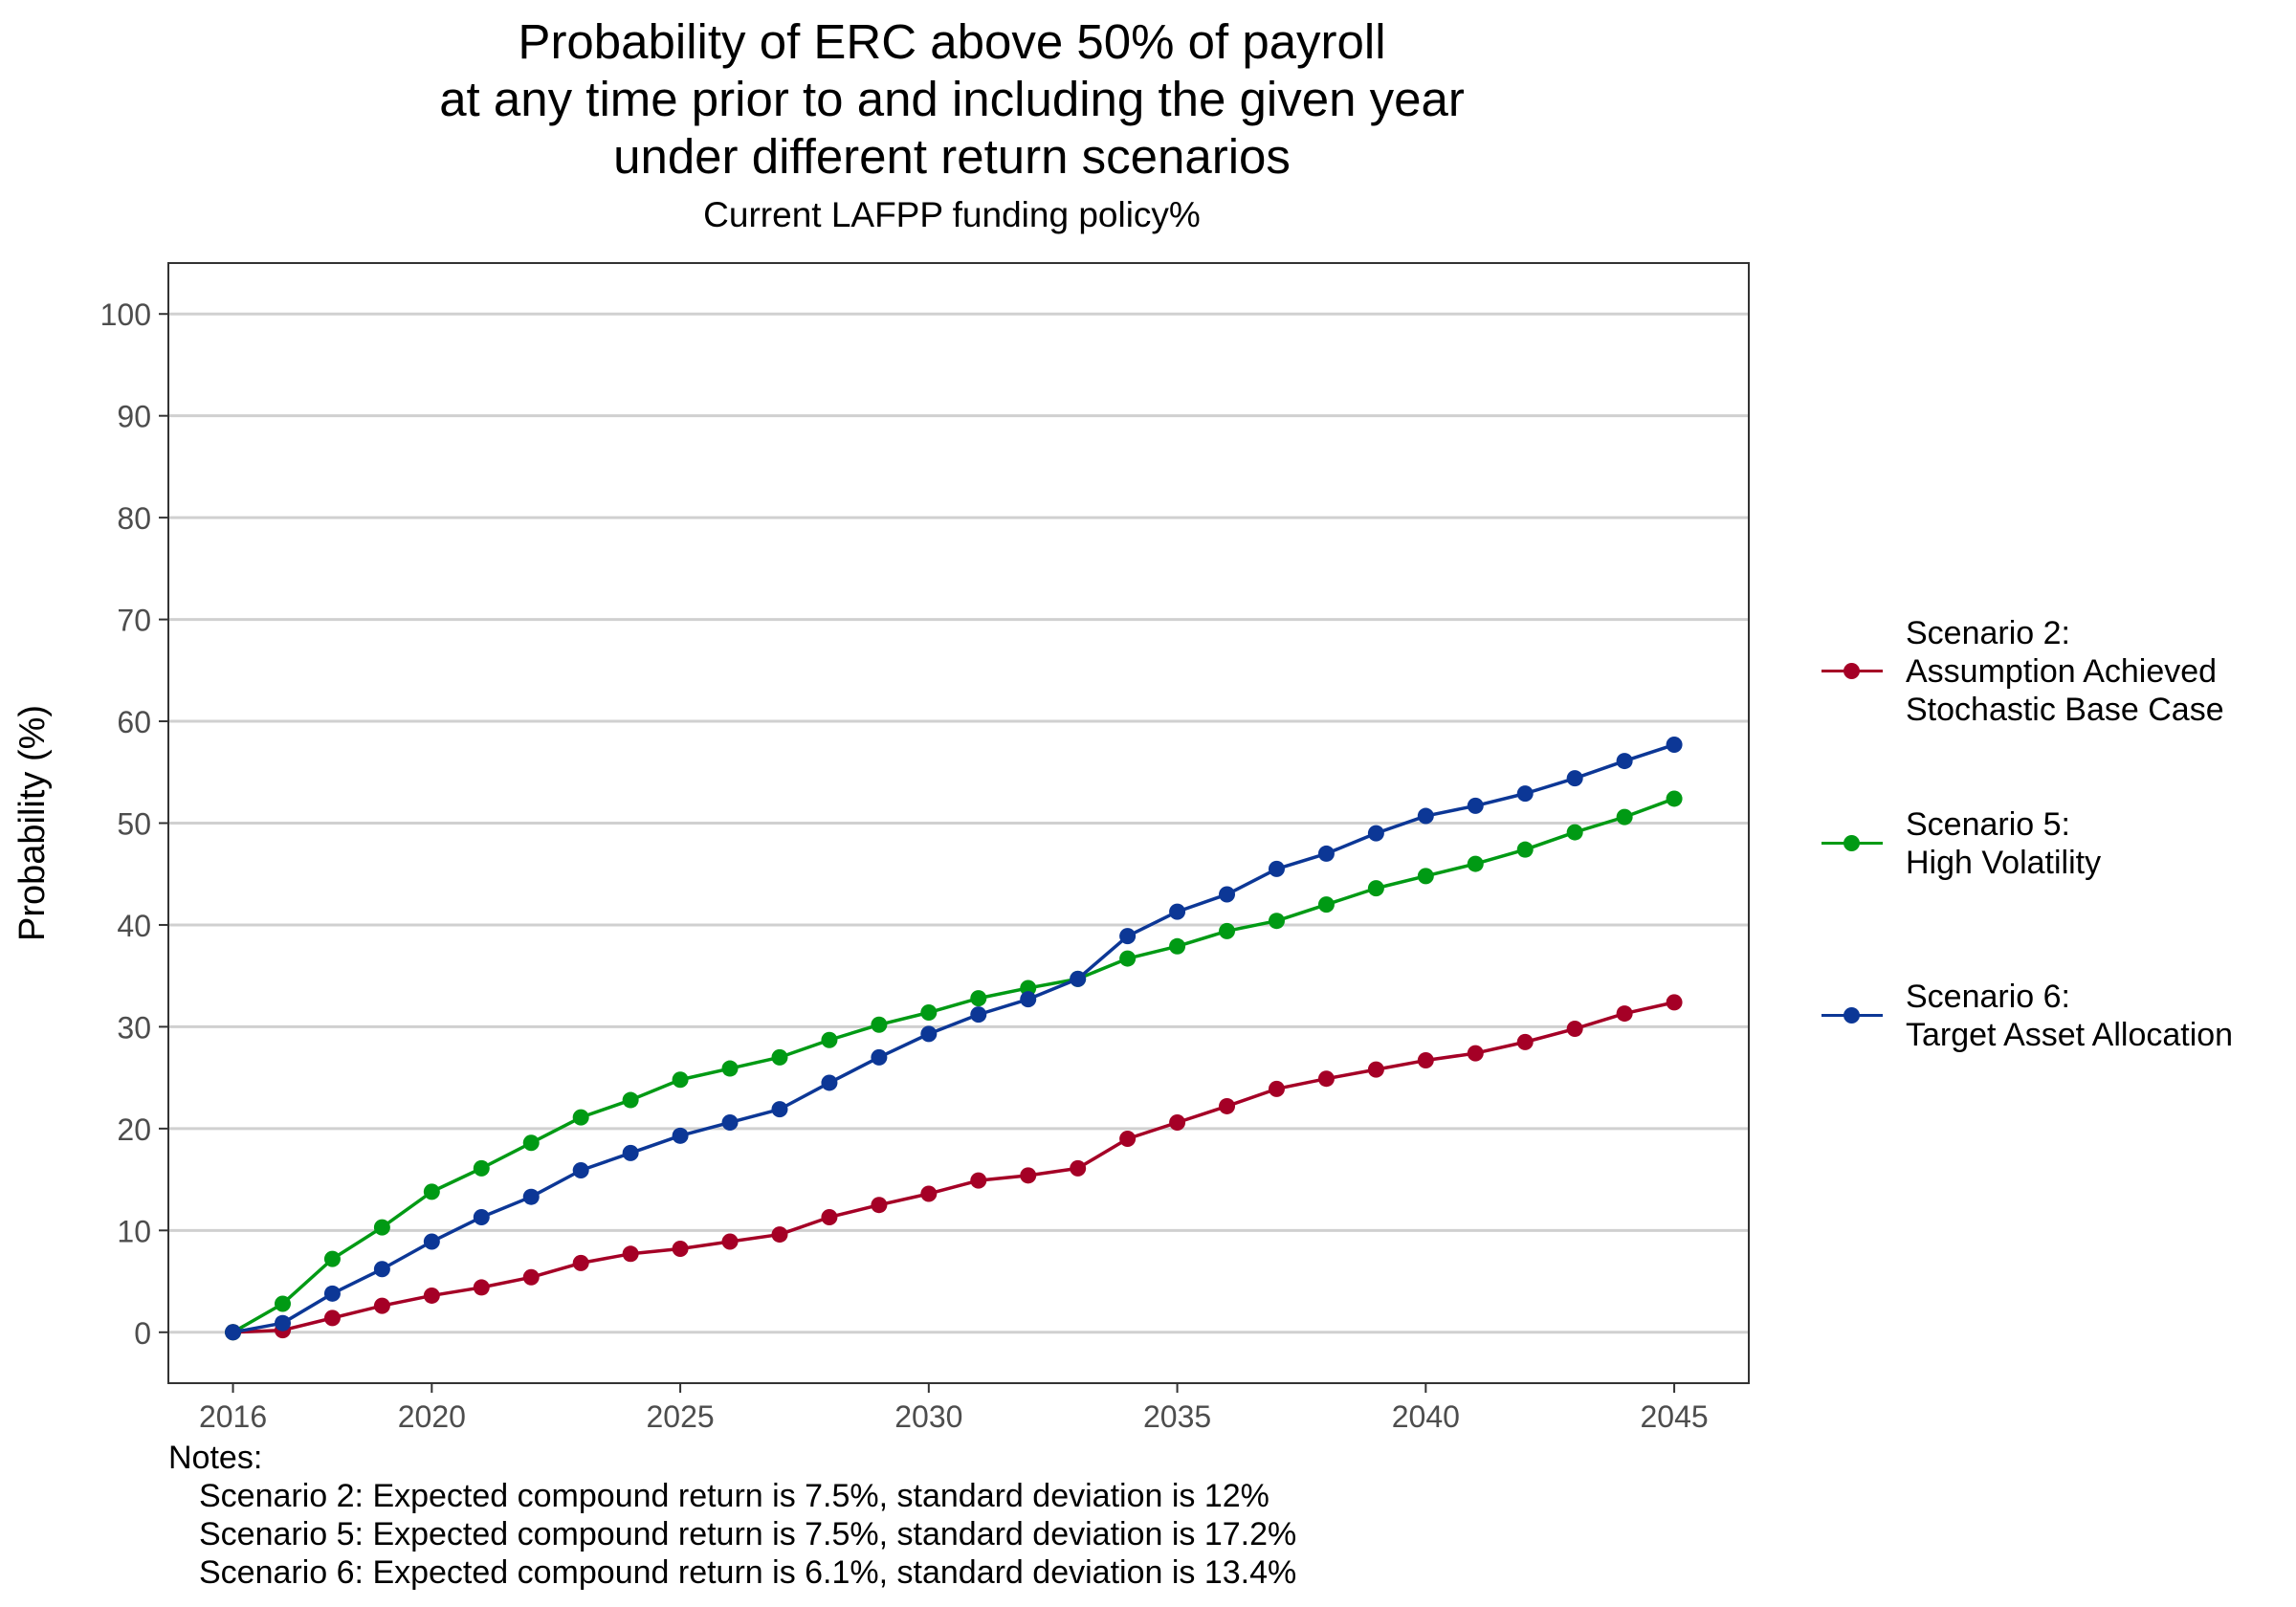 This screenshot has height=1607, width=2296. Describe the element at coordinates (126, 314) in the screenshot. I see `y-tick-label: 100` at that location.